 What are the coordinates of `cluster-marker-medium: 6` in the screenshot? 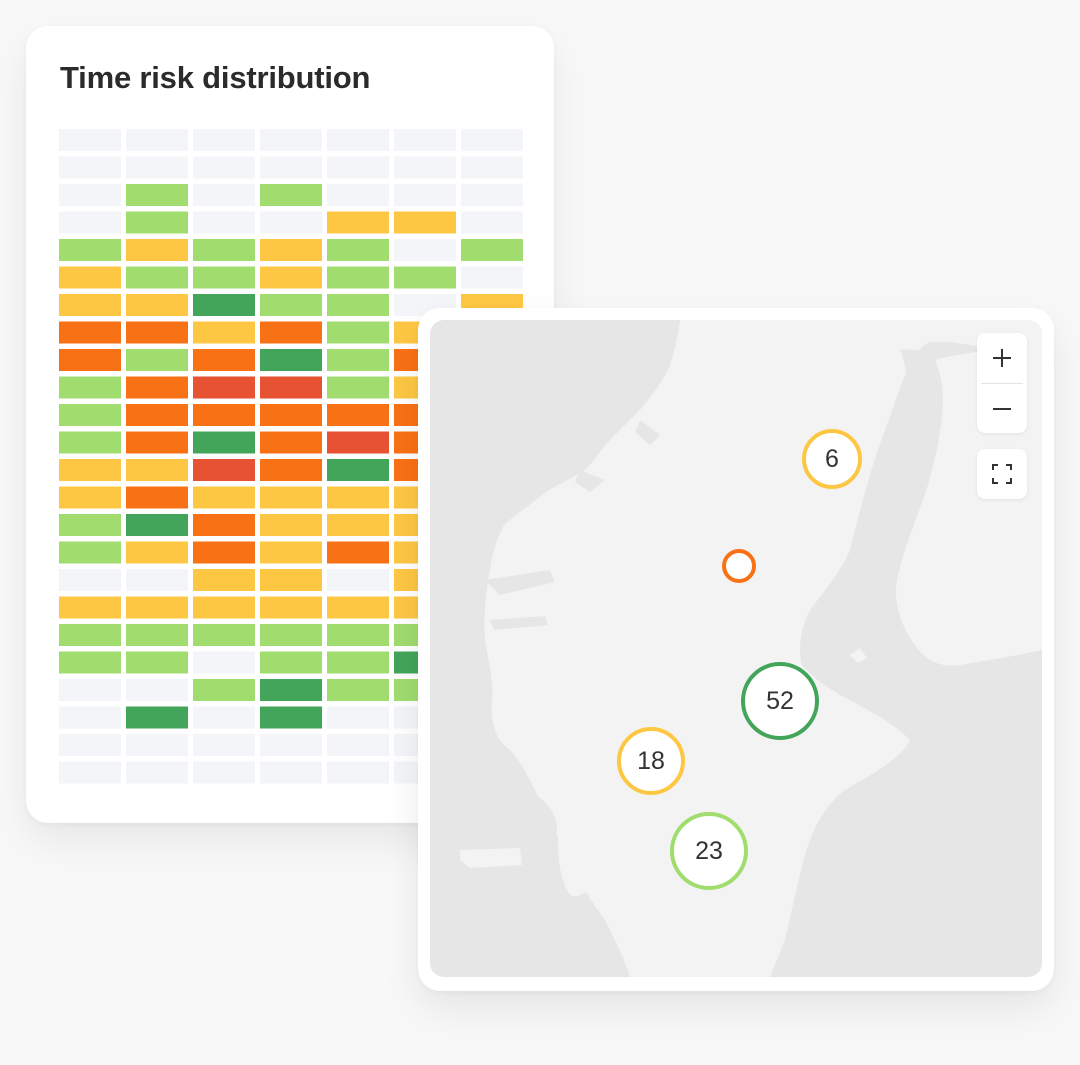 It's located at (832, 459).